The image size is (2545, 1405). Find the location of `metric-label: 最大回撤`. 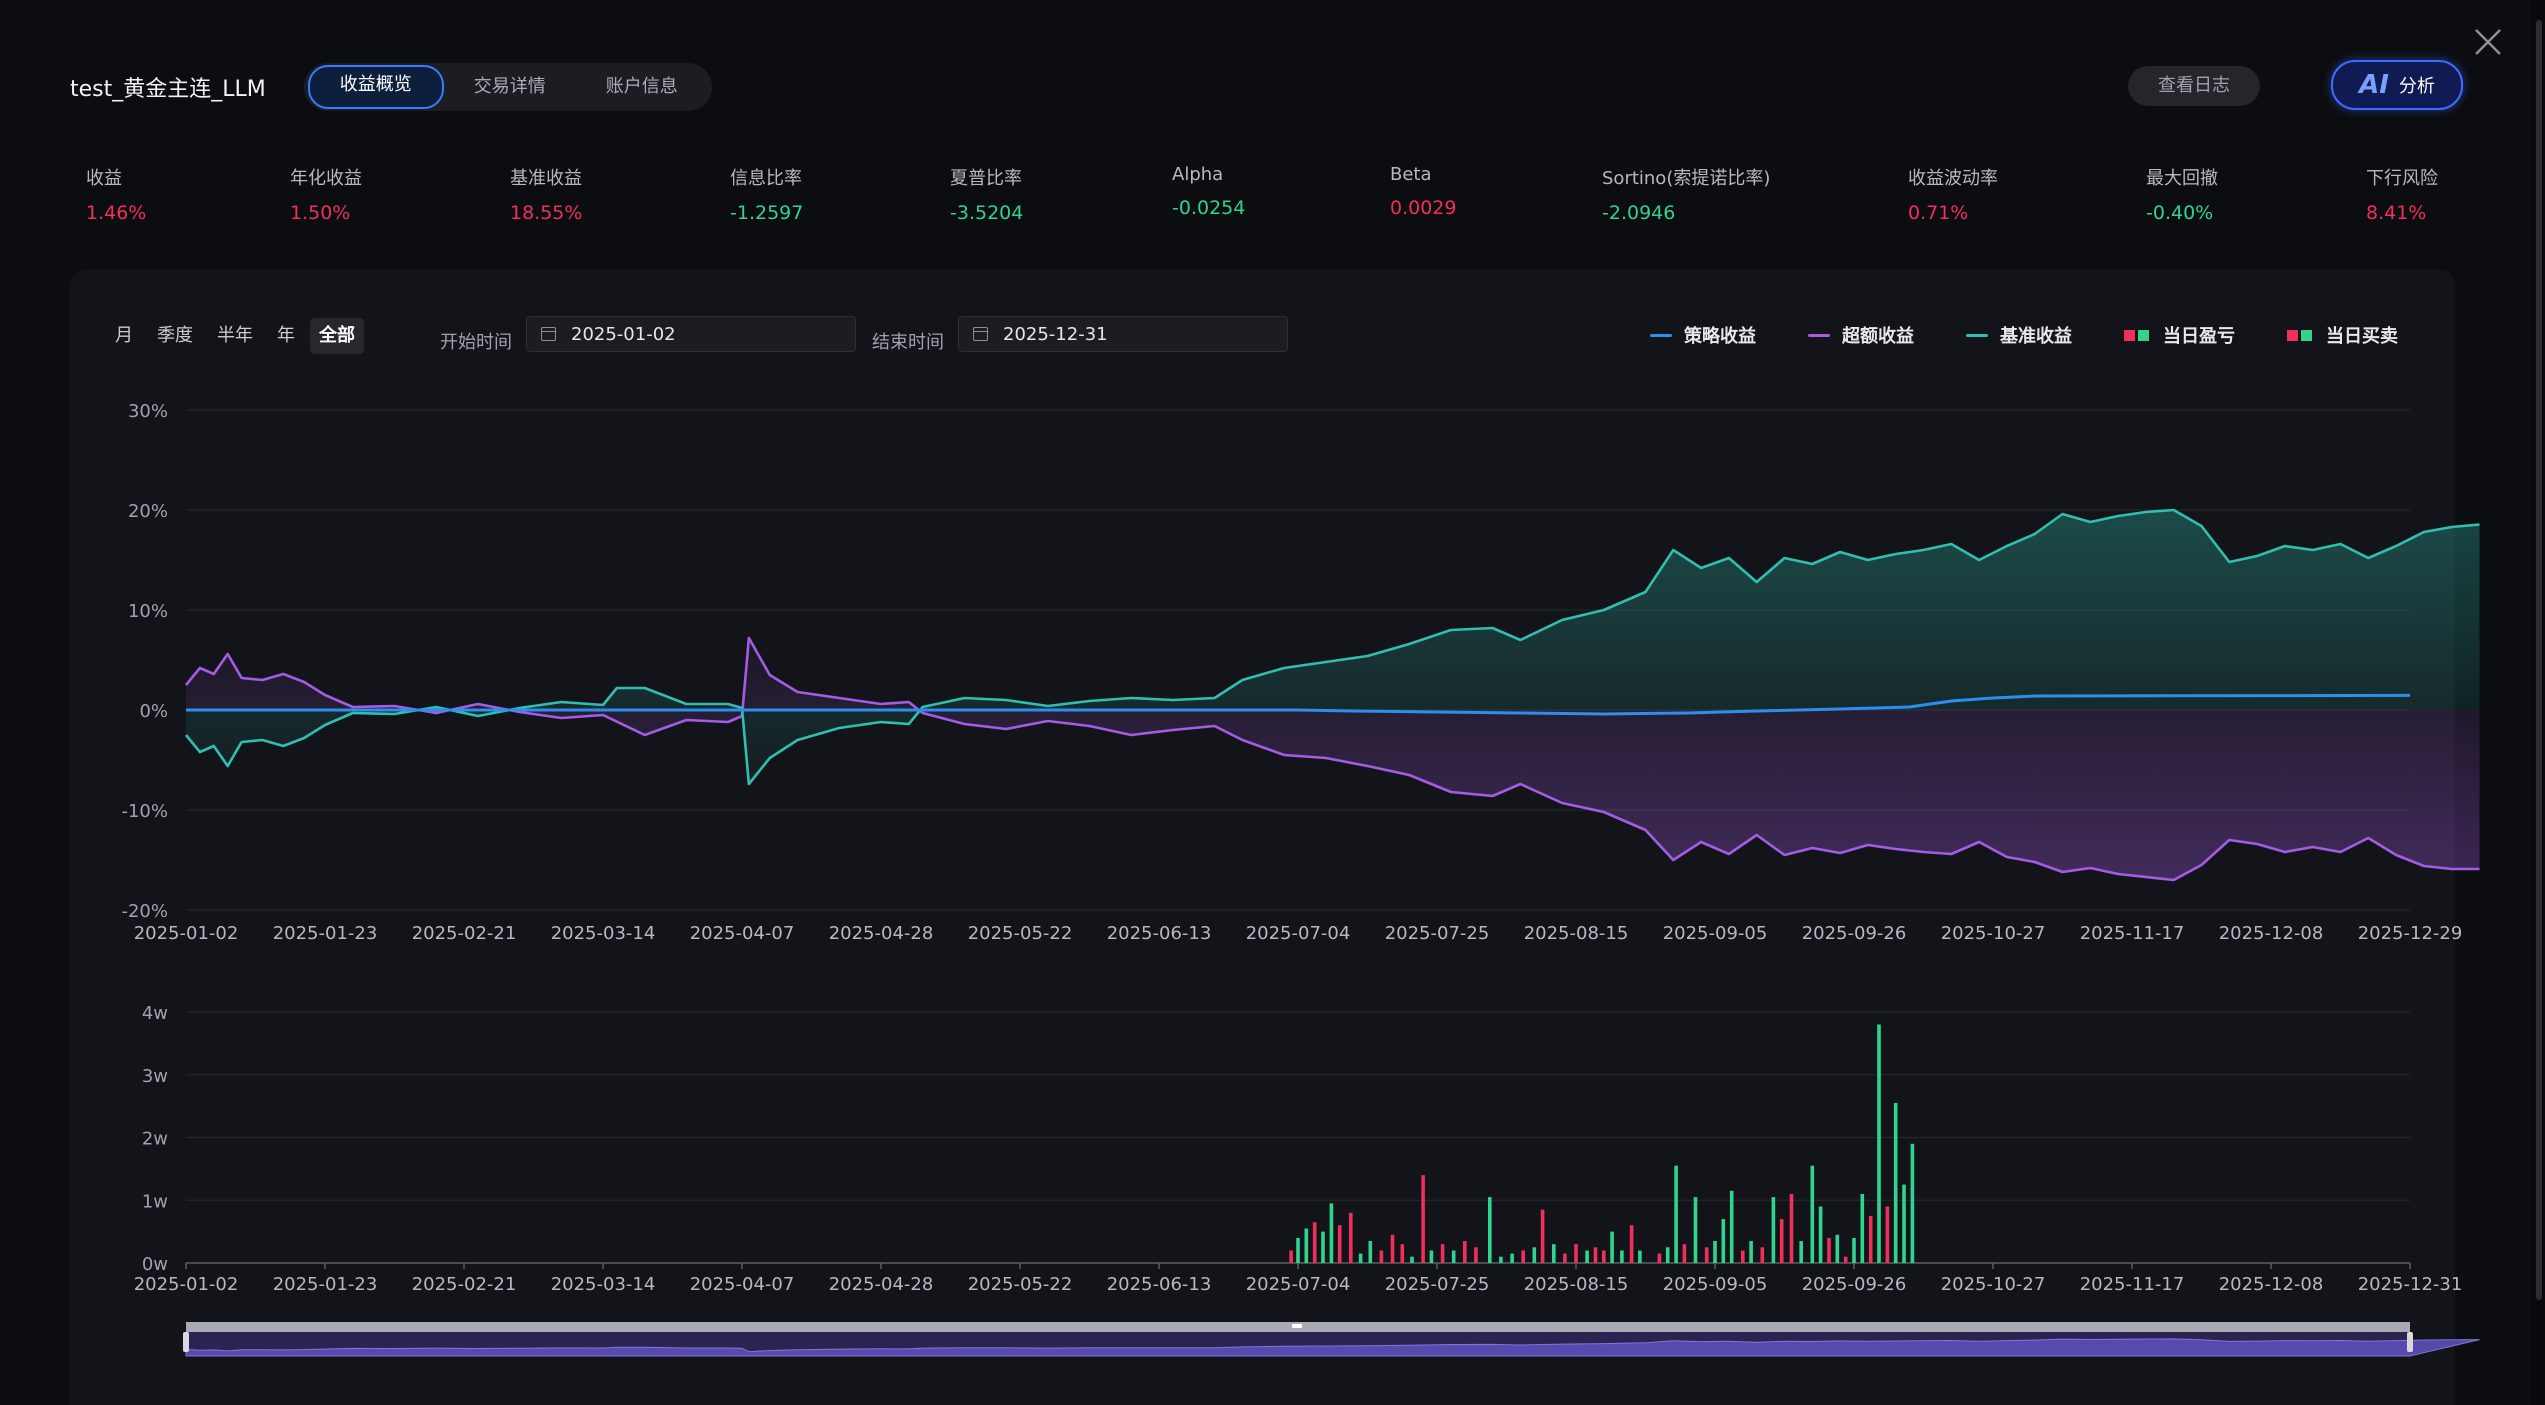

metric-label: 最大回撤 is located at coordinates (2182, 178).